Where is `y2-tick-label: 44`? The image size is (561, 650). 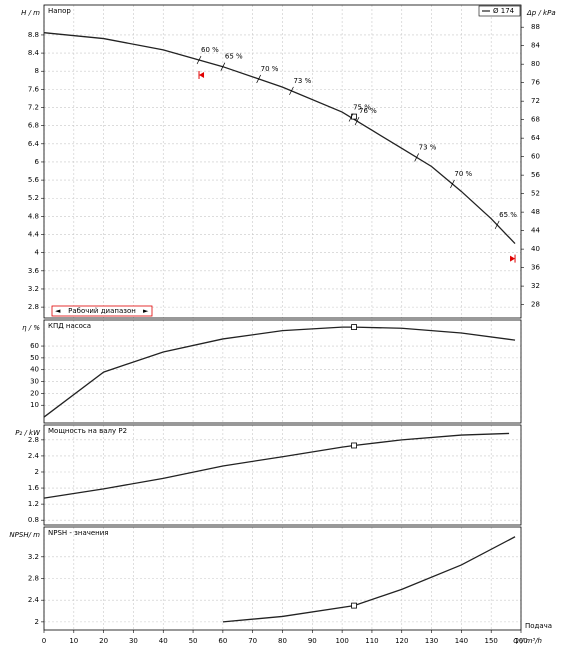 y2-tick-label: 44 is located at coordinates (535, 231).